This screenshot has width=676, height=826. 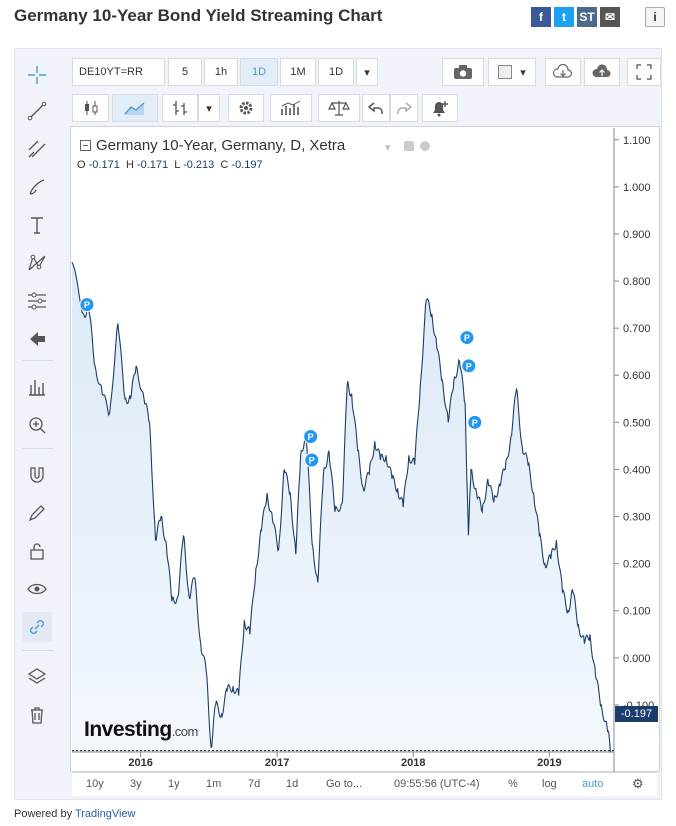 I want to click on cloud-download-icon, so click(x=563, y=72).